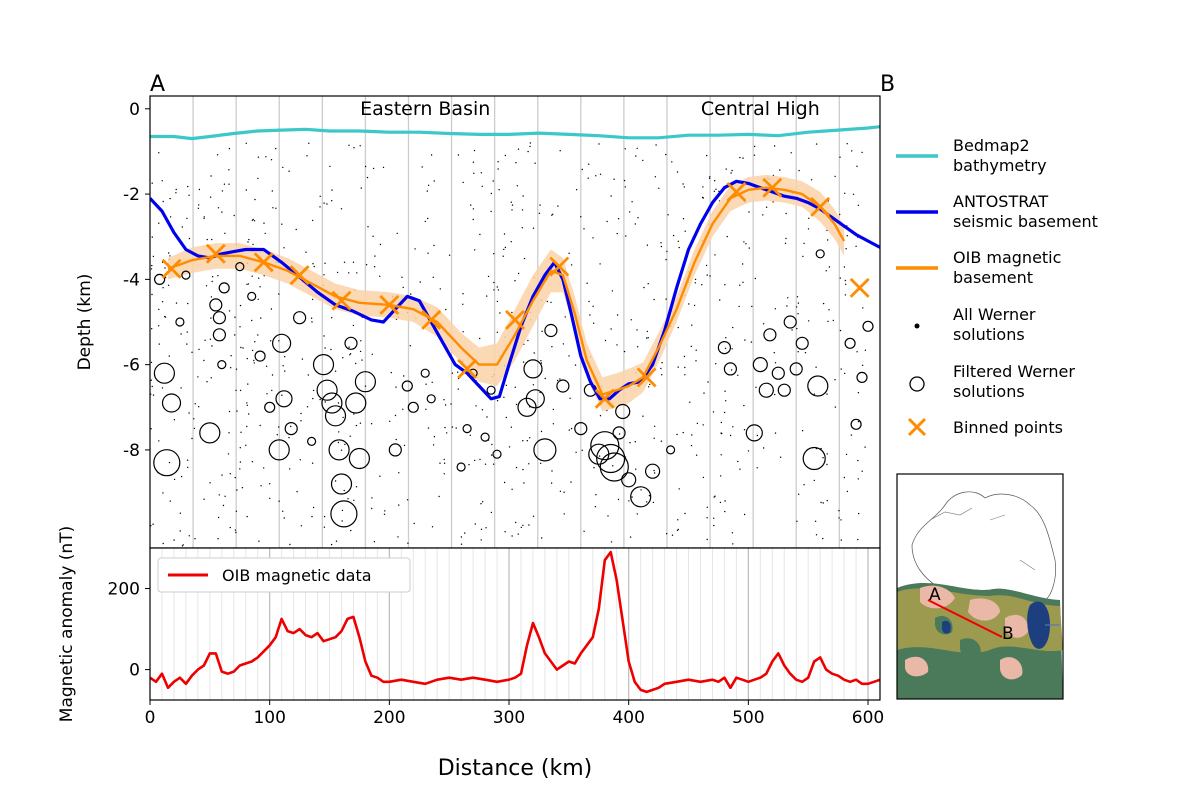 The width and height of the screenshot is (1200, 800). I want to click on location-inset-map: A B, so click(980, 586).